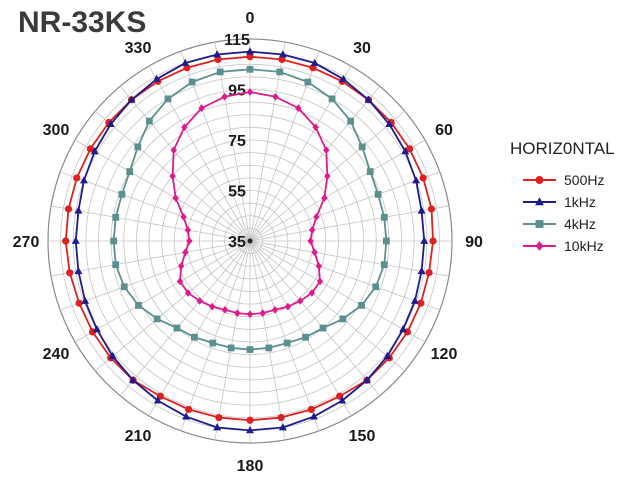 This screenshot has height=480, width=640. Describe the element at coordinates (474, 242) in the screenshot. I see `angle-tick-label: 90` at that location.